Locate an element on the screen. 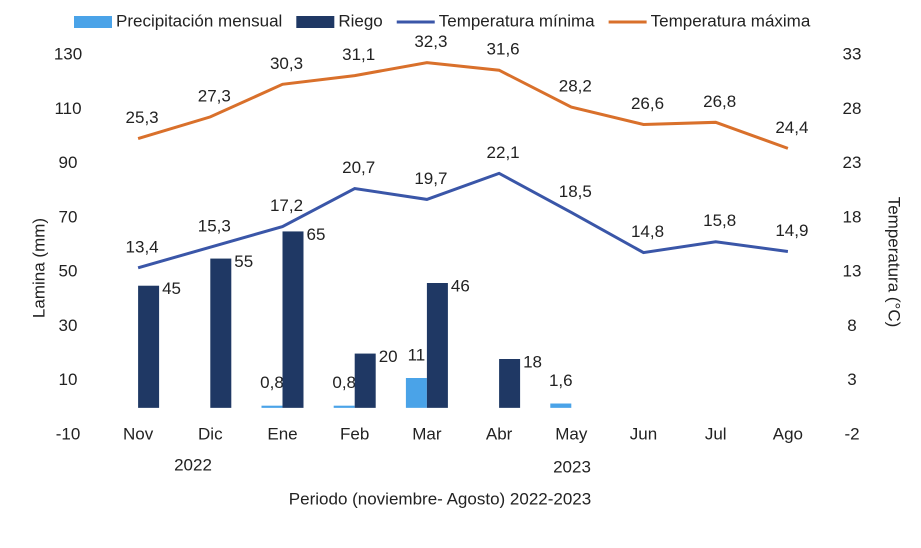  data-label: 31,6 is located at coordinates (503, 49).